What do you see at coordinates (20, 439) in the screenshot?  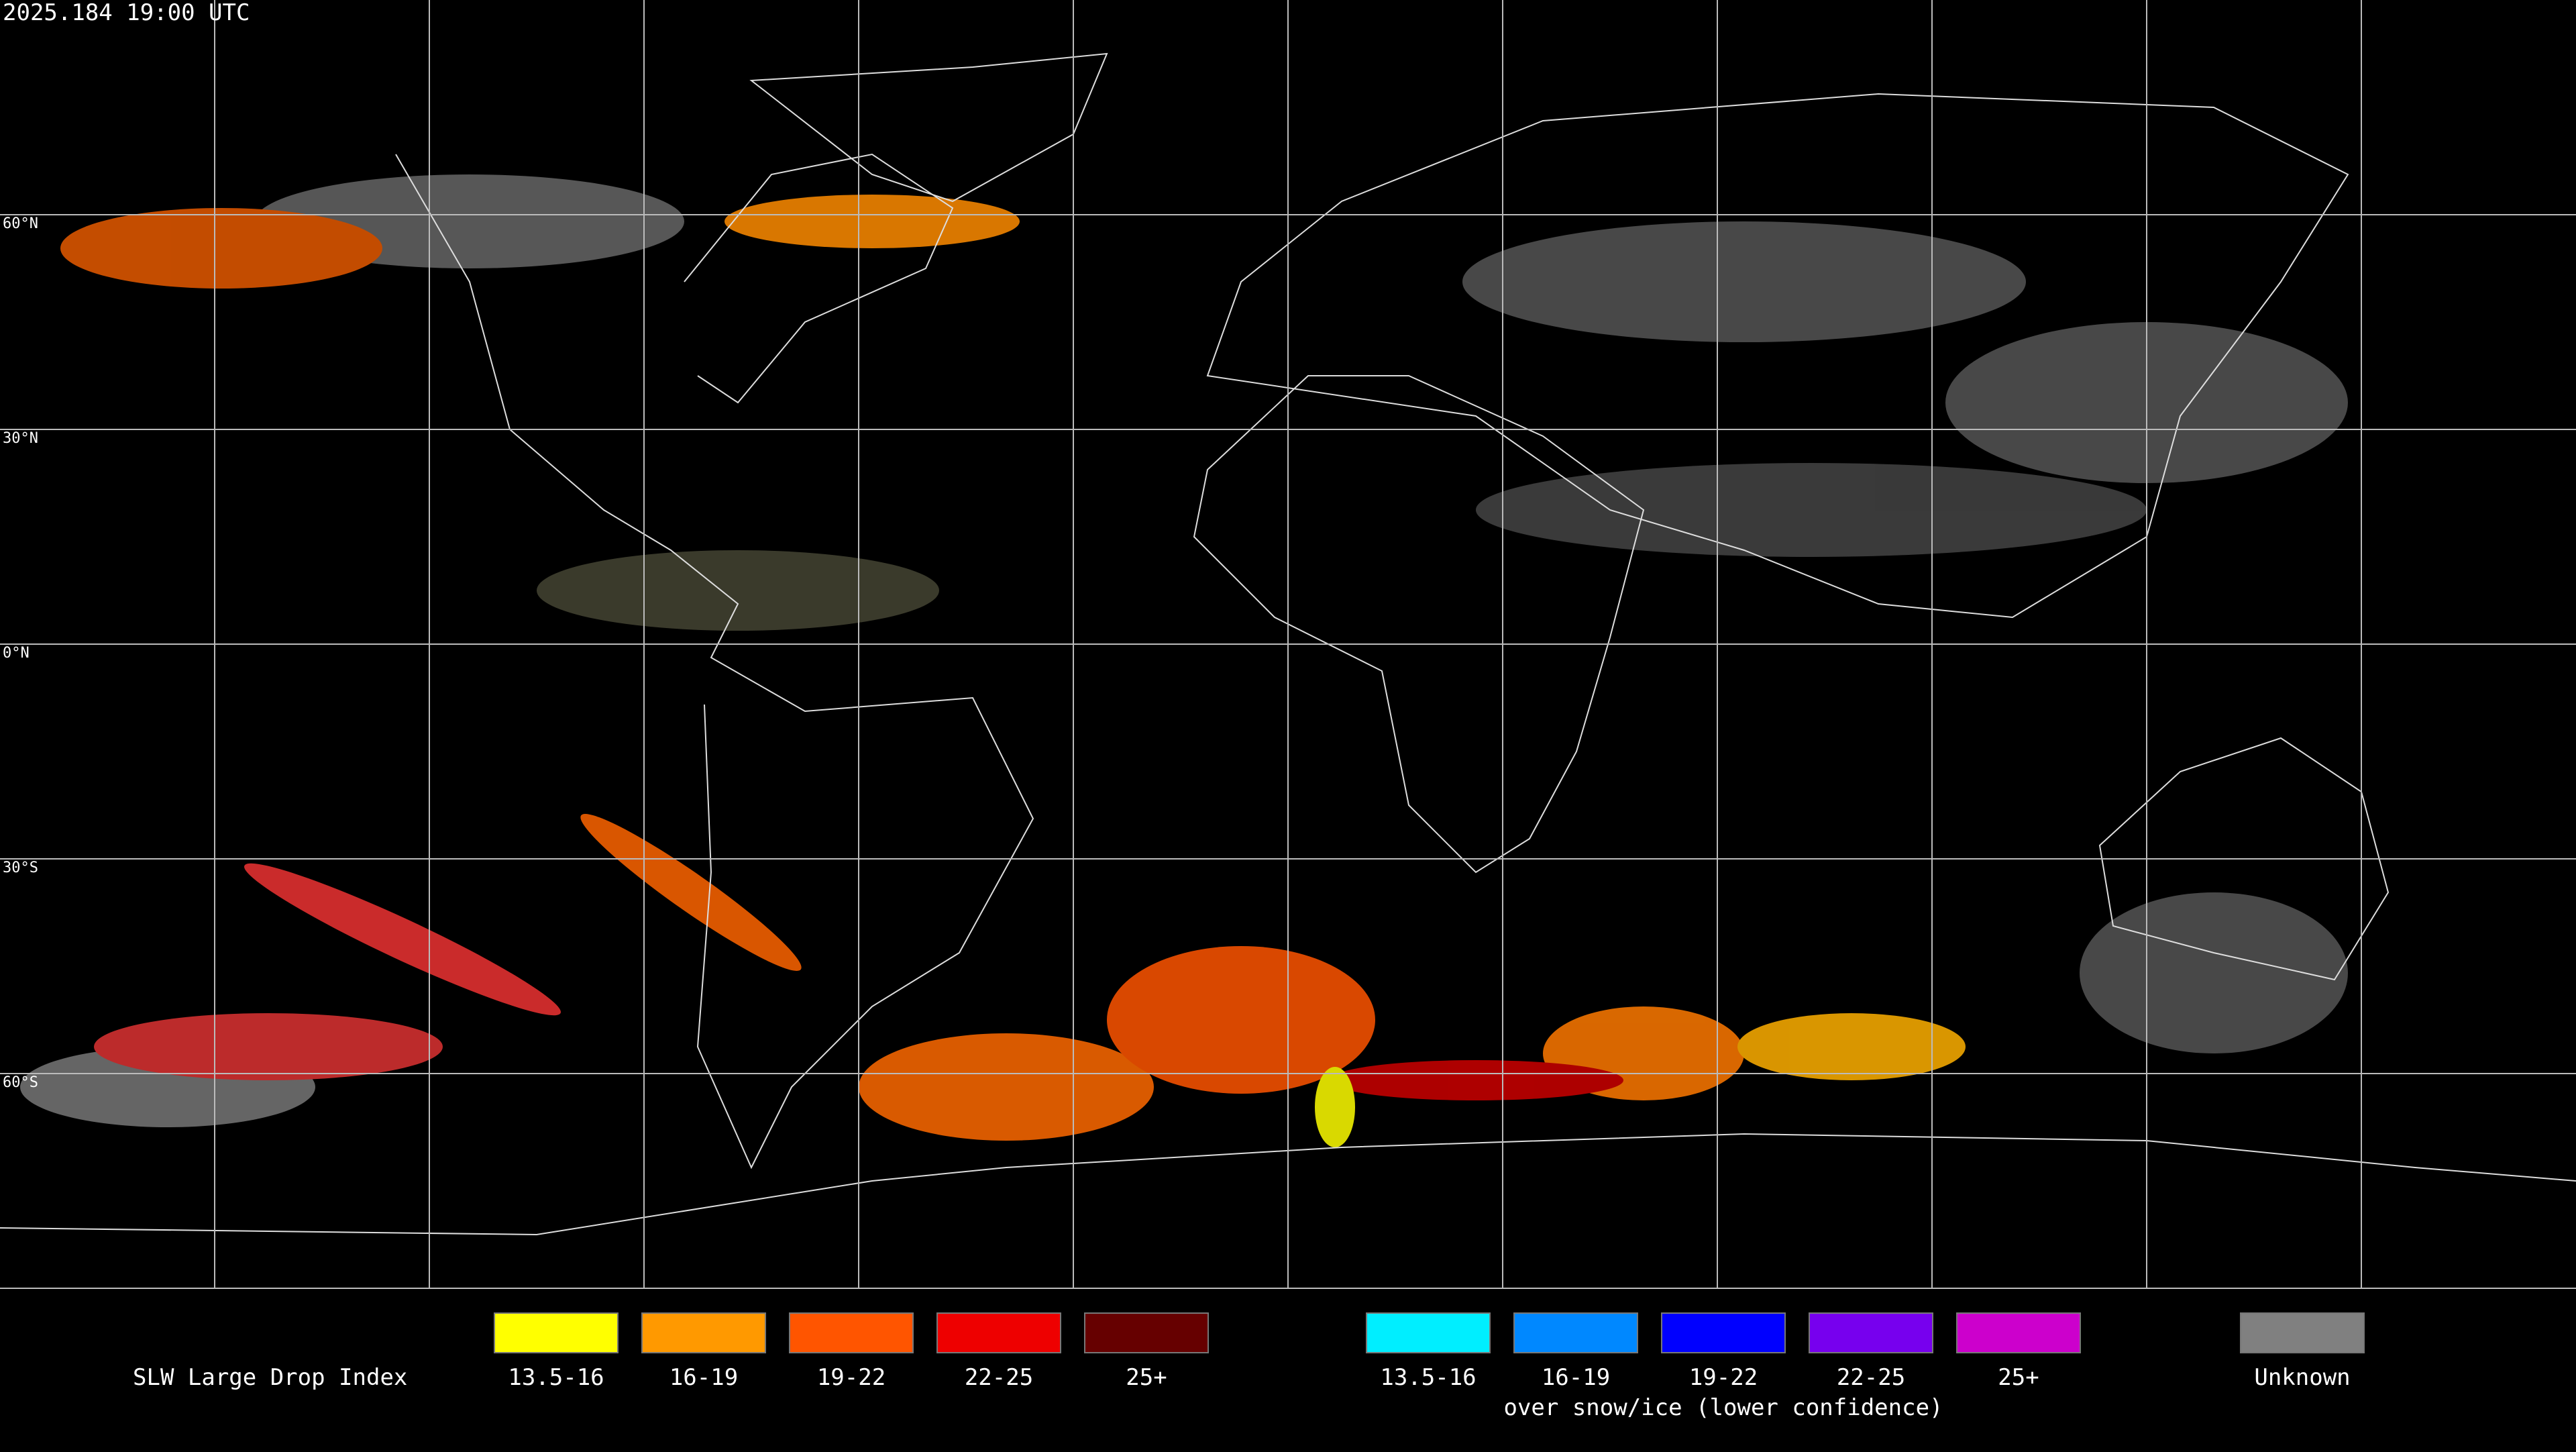 I see `latitude-label: 30°N` at bounding box center [20, 439].